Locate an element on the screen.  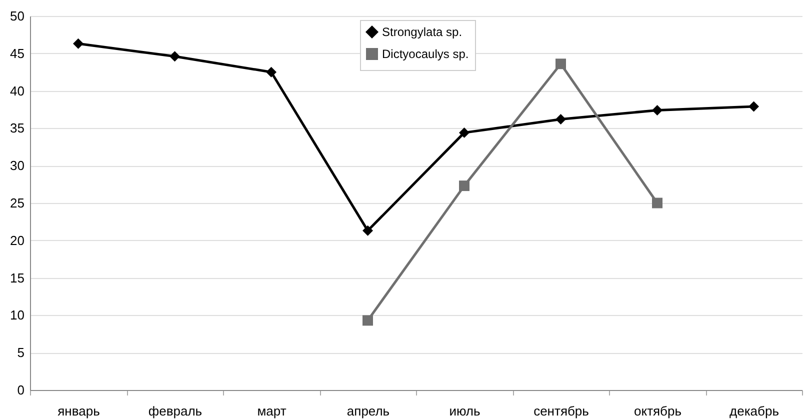
x-tick-label: февраль is located at coordinates (175, 411).